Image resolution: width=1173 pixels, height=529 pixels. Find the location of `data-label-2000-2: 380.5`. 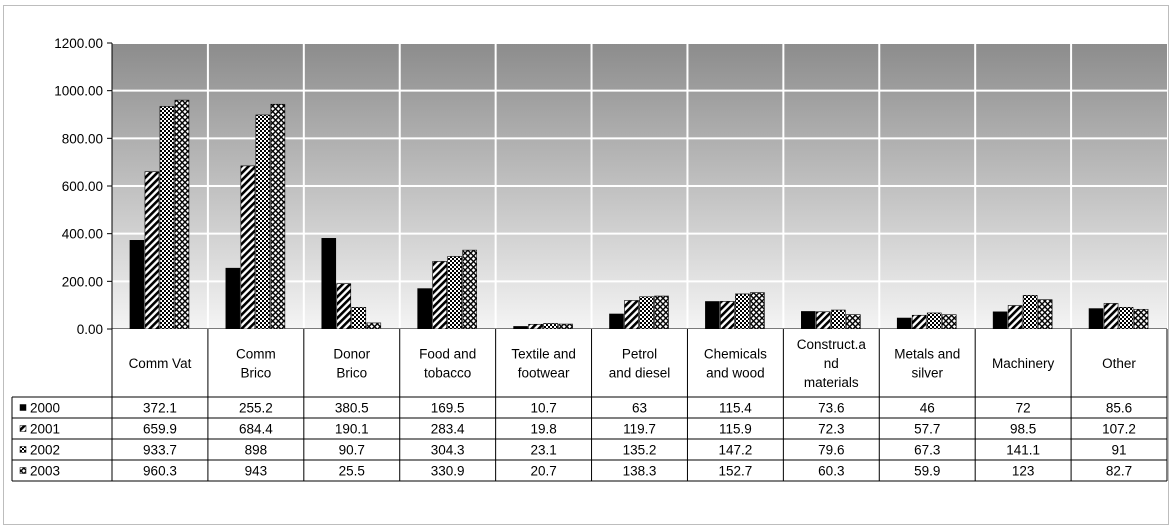

data-label-2000-2: 380.5 is located at coordinates (352, 408).